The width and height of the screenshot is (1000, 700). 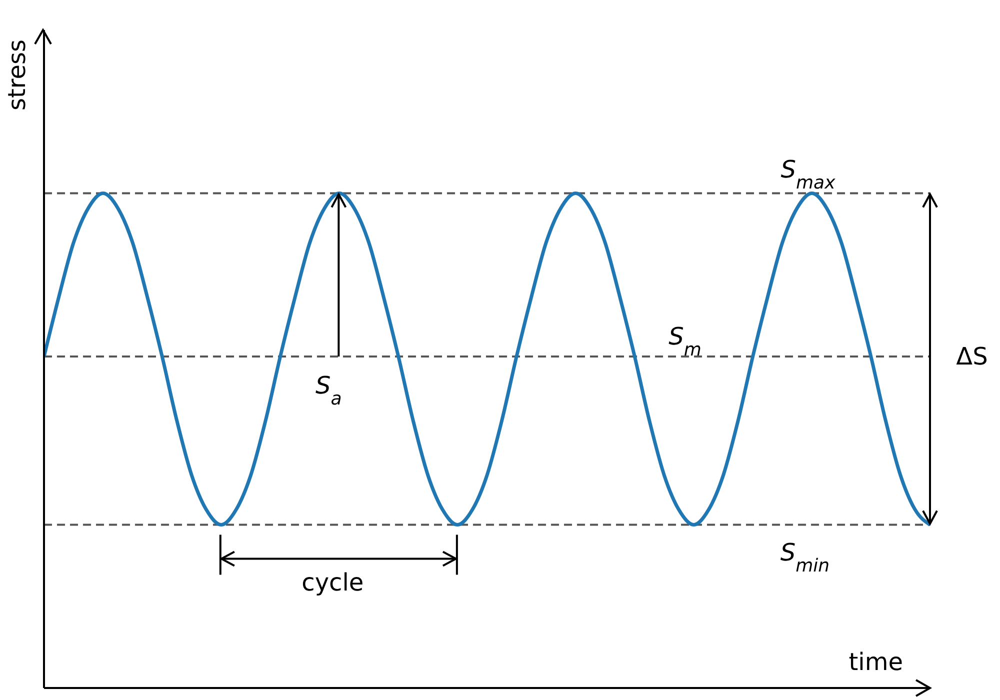 What do you see at coordinates (333, 582) in the screenshot?
I see `annotation: cycle` at bounding box center [333, 582].